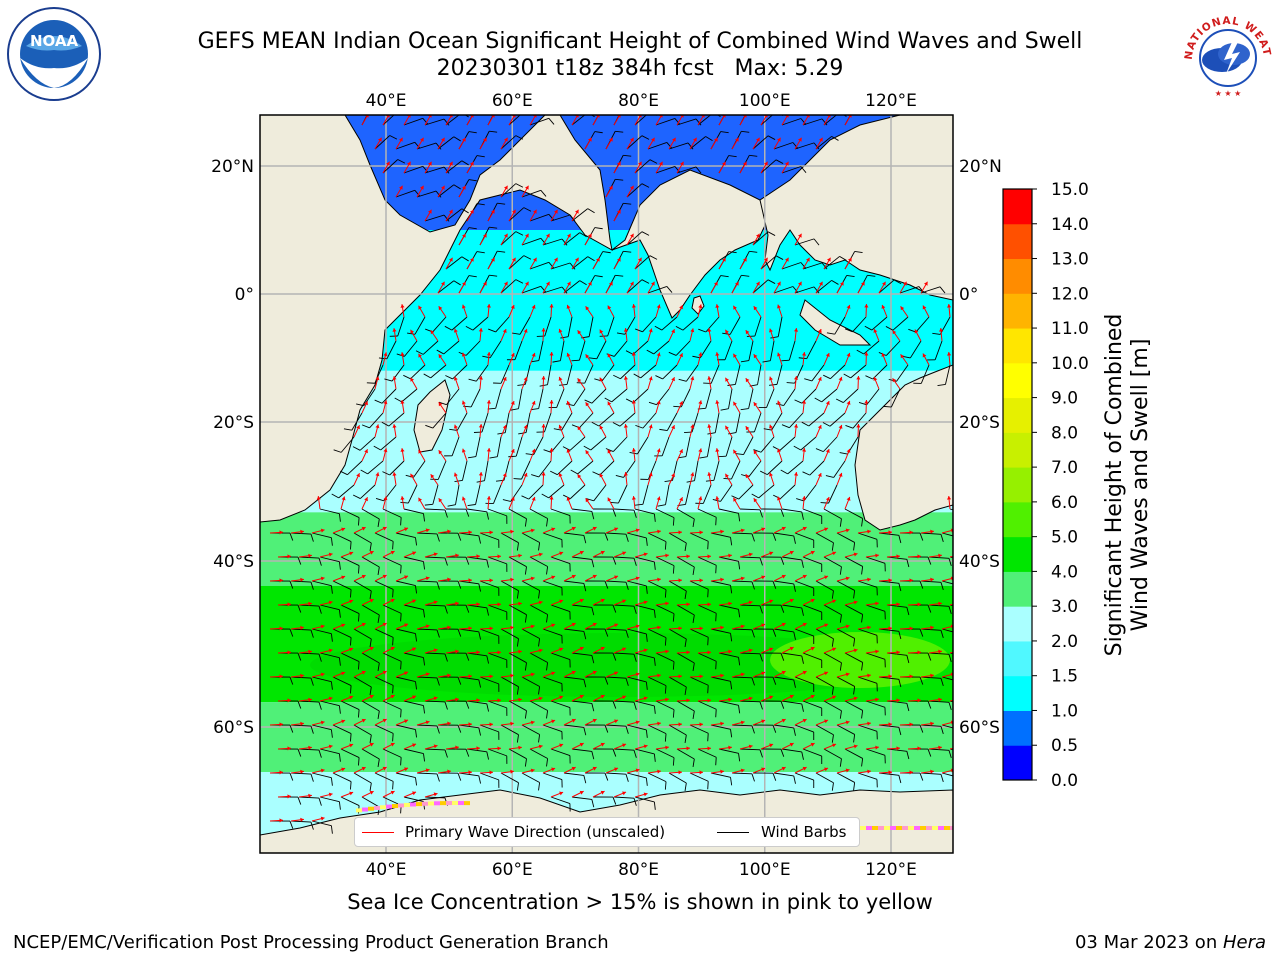 The width and height of the screenshot is (1280, 960). Describe the element at coordinates (1170, 942) in the screenshot. I see `footer-date: 03 Mar 2023 on Hera` at that location.